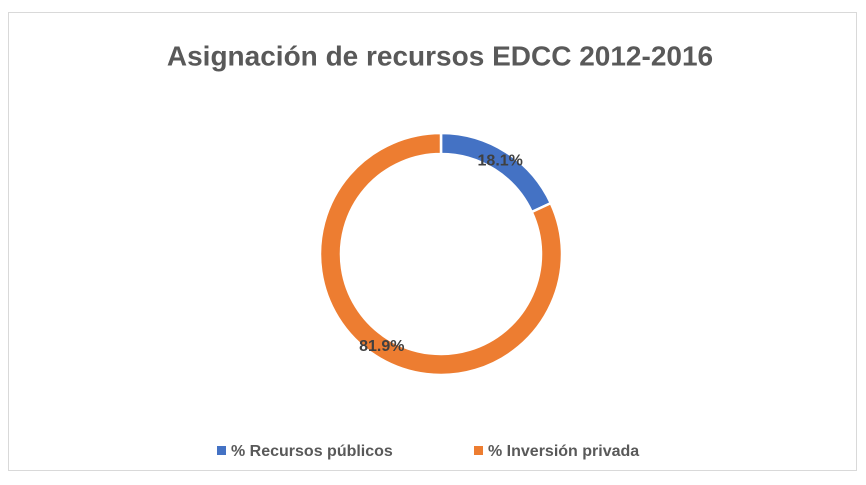 This screenshot has width=866, height=485. What do you see at coordinates (312, 451) in the screenshot?
I see `legend-label: % Recursos públicos` at bounding box center [312, 451].